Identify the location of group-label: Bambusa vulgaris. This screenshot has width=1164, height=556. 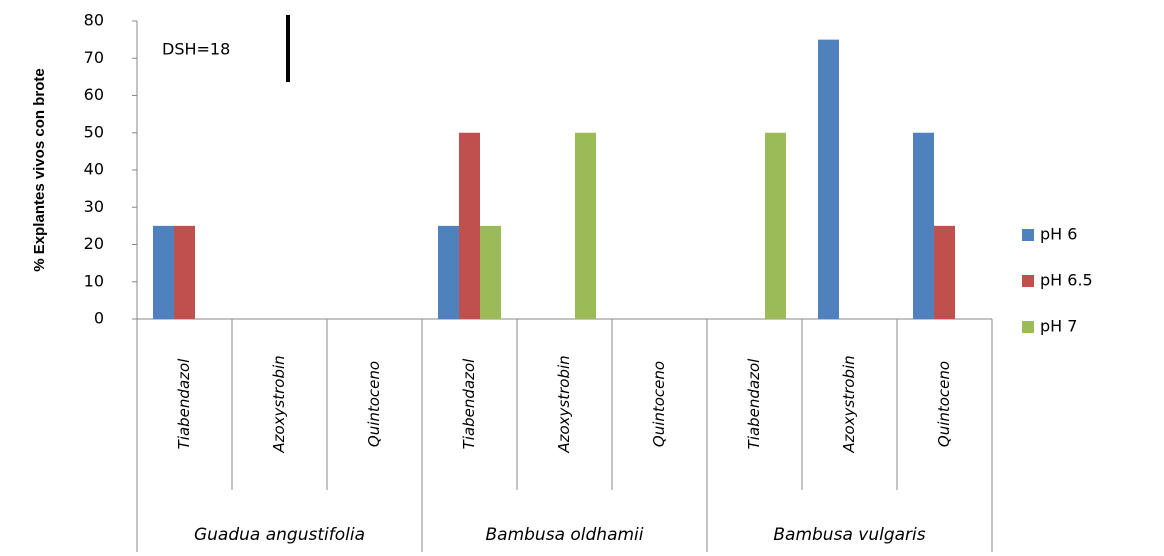
(849, 535).